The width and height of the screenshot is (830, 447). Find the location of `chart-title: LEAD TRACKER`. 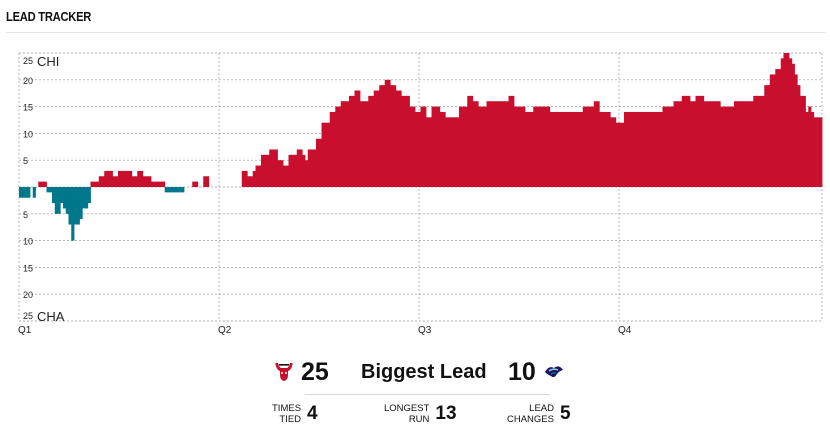

chart-title: LEAD TRACKER is located at coordinates (49, 16).